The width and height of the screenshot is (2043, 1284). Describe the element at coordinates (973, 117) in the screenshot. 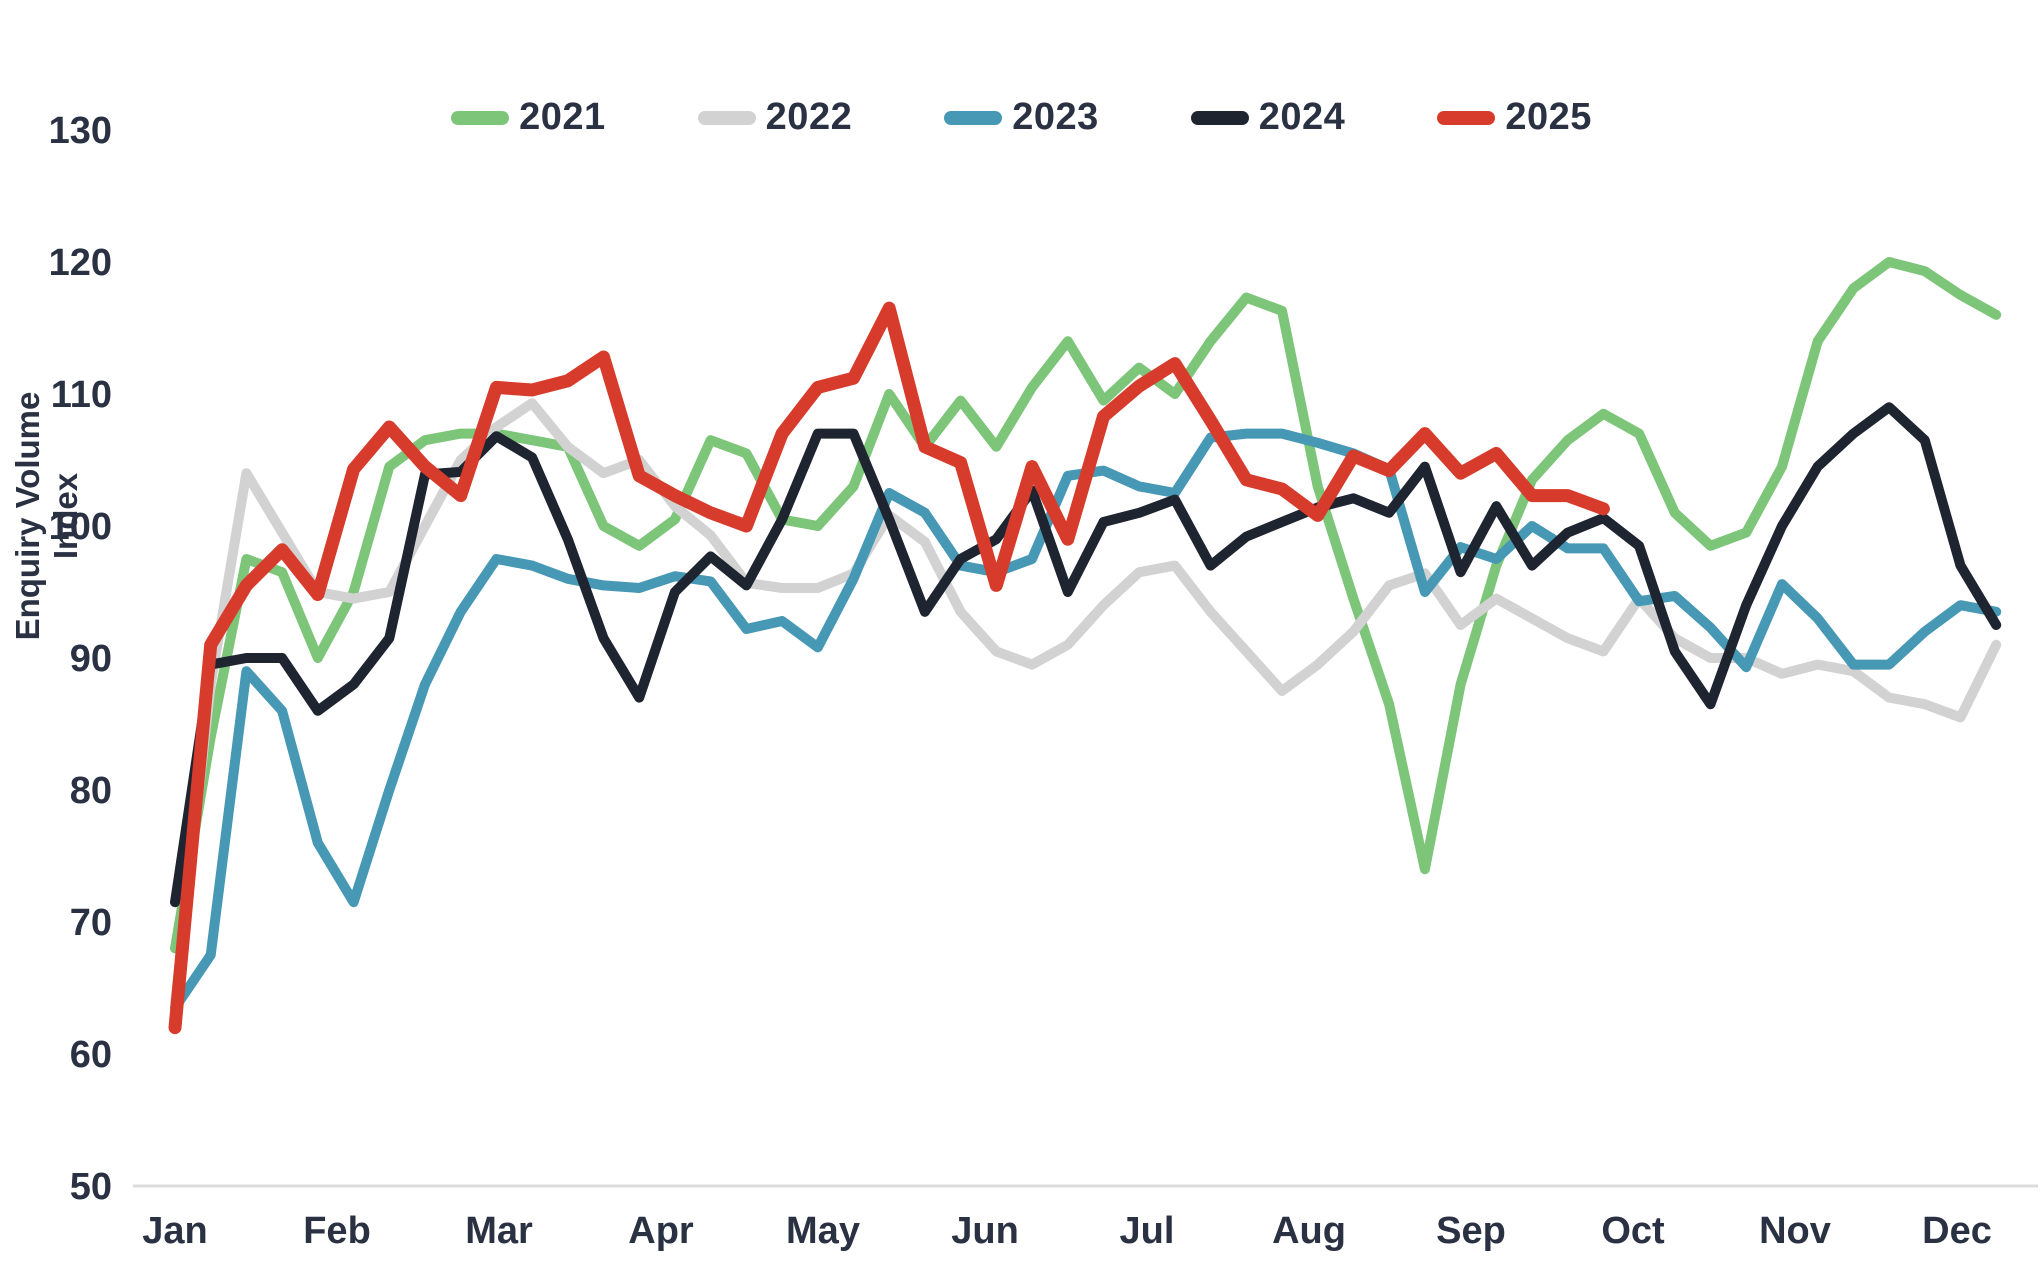

I see `legend-swatch-2023` at that location.